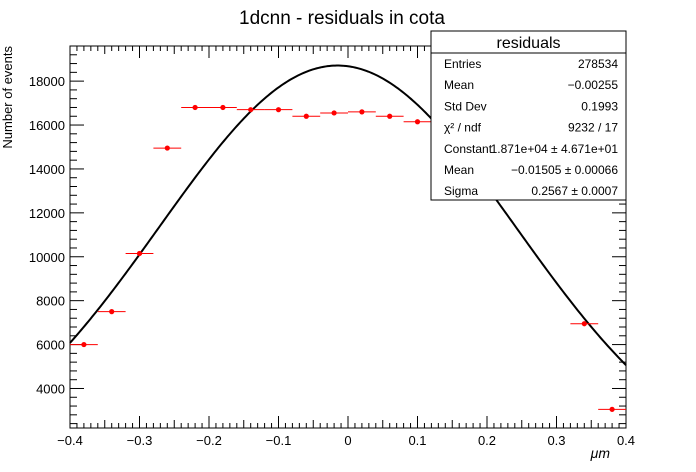 This screenshot has width=696, height=472. I want to click on y-axis-label: Number of events, so click(7, 97).